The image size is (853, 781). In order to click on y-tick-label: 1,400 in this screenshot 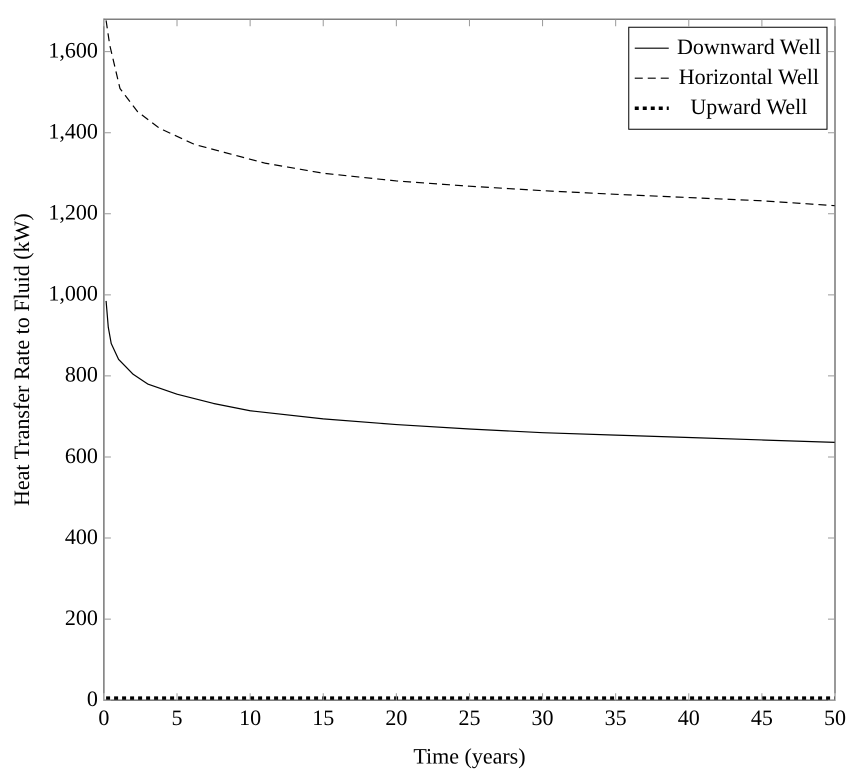, I will do `click(73, 131)`.